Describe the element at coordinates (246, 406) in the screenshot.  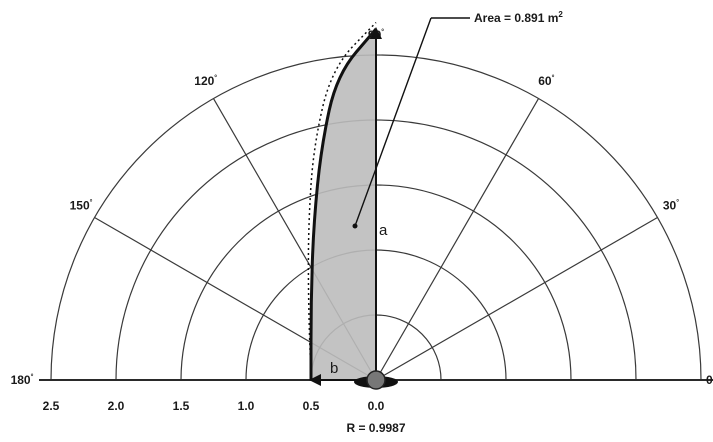
I see `radial-tick-label: 1.0` at that location.